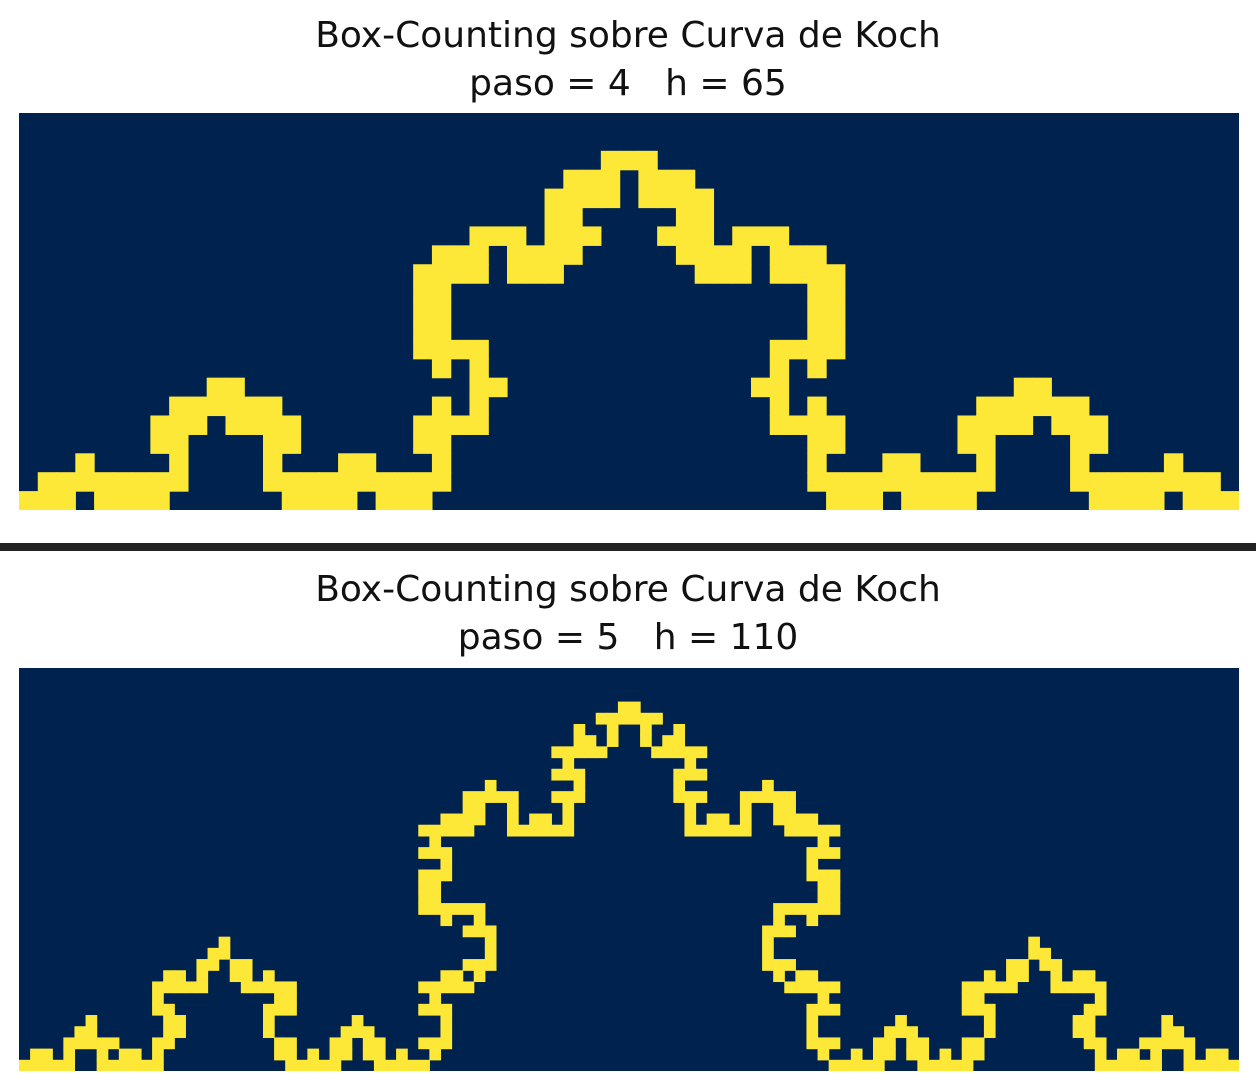 The image size is (1256, 1080). What do you see at coordinates (628, 589) in the screenshot?
I see `panel-title: Box-Counting sobre Curva de Koch` at bounding box center [628, 589].